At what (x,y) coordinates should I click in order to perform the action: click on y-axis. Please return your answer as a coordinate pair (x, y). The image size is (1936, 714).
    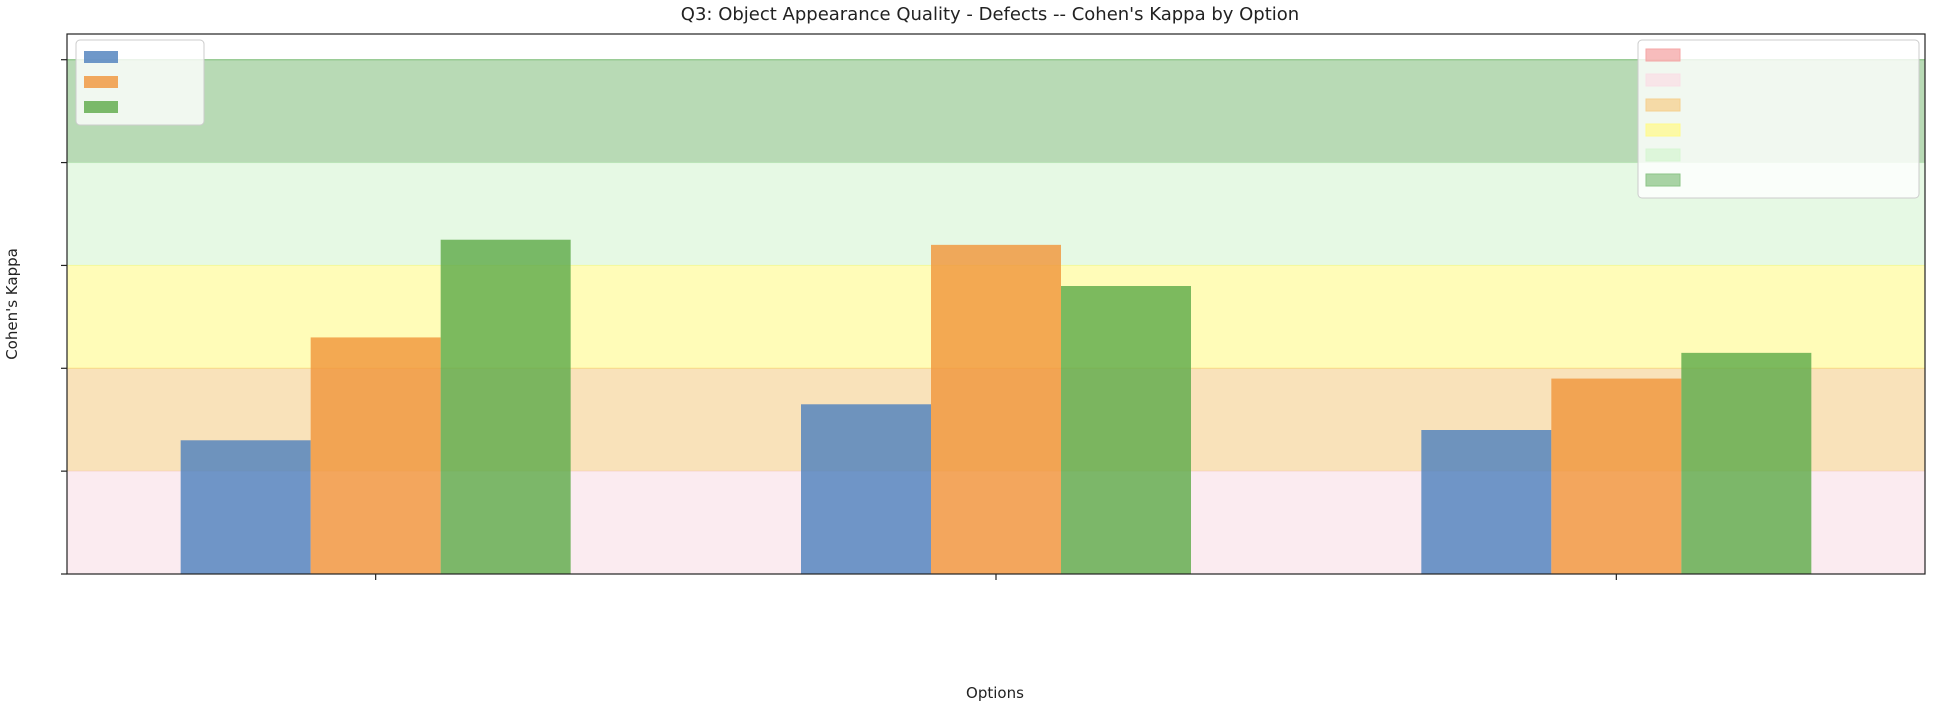
    Looking at the image, I should click on (64, 317).